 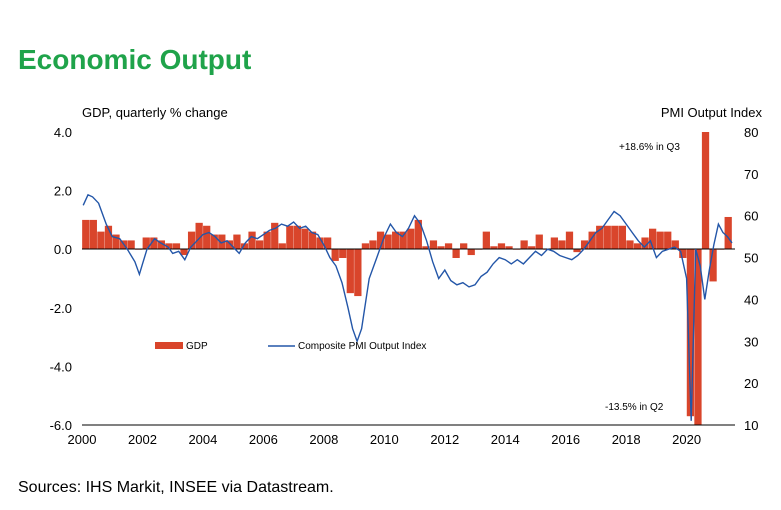 What do you see at coordinates (626, 439) in the screenshot?
I see `x-tick-label: 2018` at bounding box center [626, 439].